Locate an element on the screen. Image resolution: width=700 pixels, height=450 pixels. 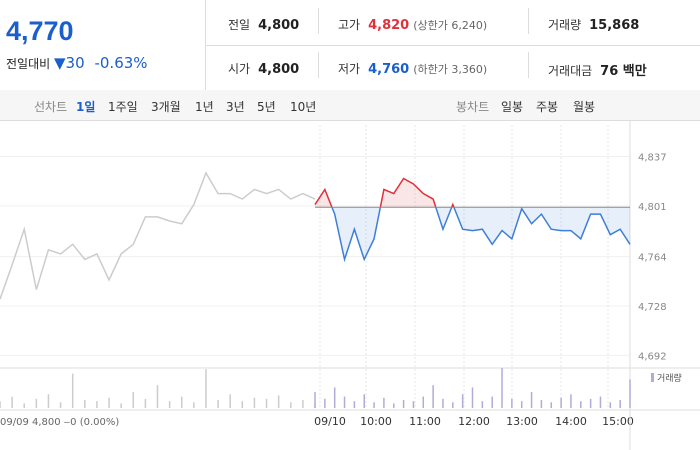
current-price: 4,770 is located at coordinates (40, 31).